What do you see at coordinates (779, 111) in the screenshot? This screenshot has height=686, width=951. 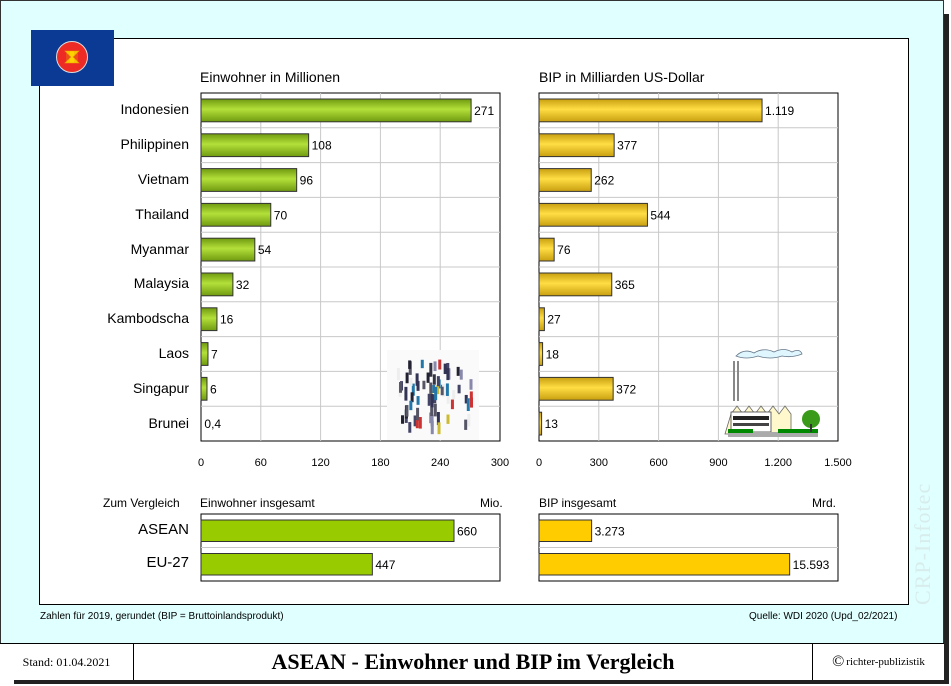 I see `value-label: 1.119` at bounding box center [779, 111].